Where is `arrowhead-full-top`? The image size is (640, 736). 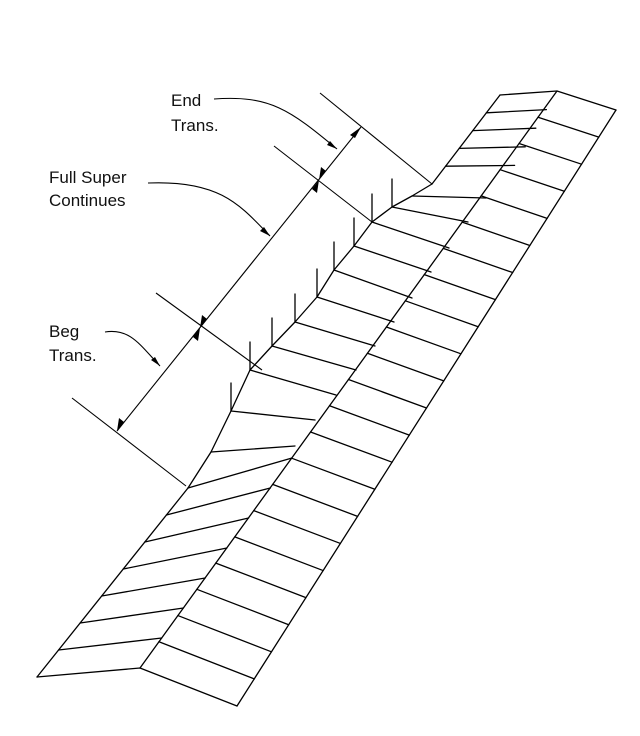
arrowhead-full-top is located at coordinates (315, 186).